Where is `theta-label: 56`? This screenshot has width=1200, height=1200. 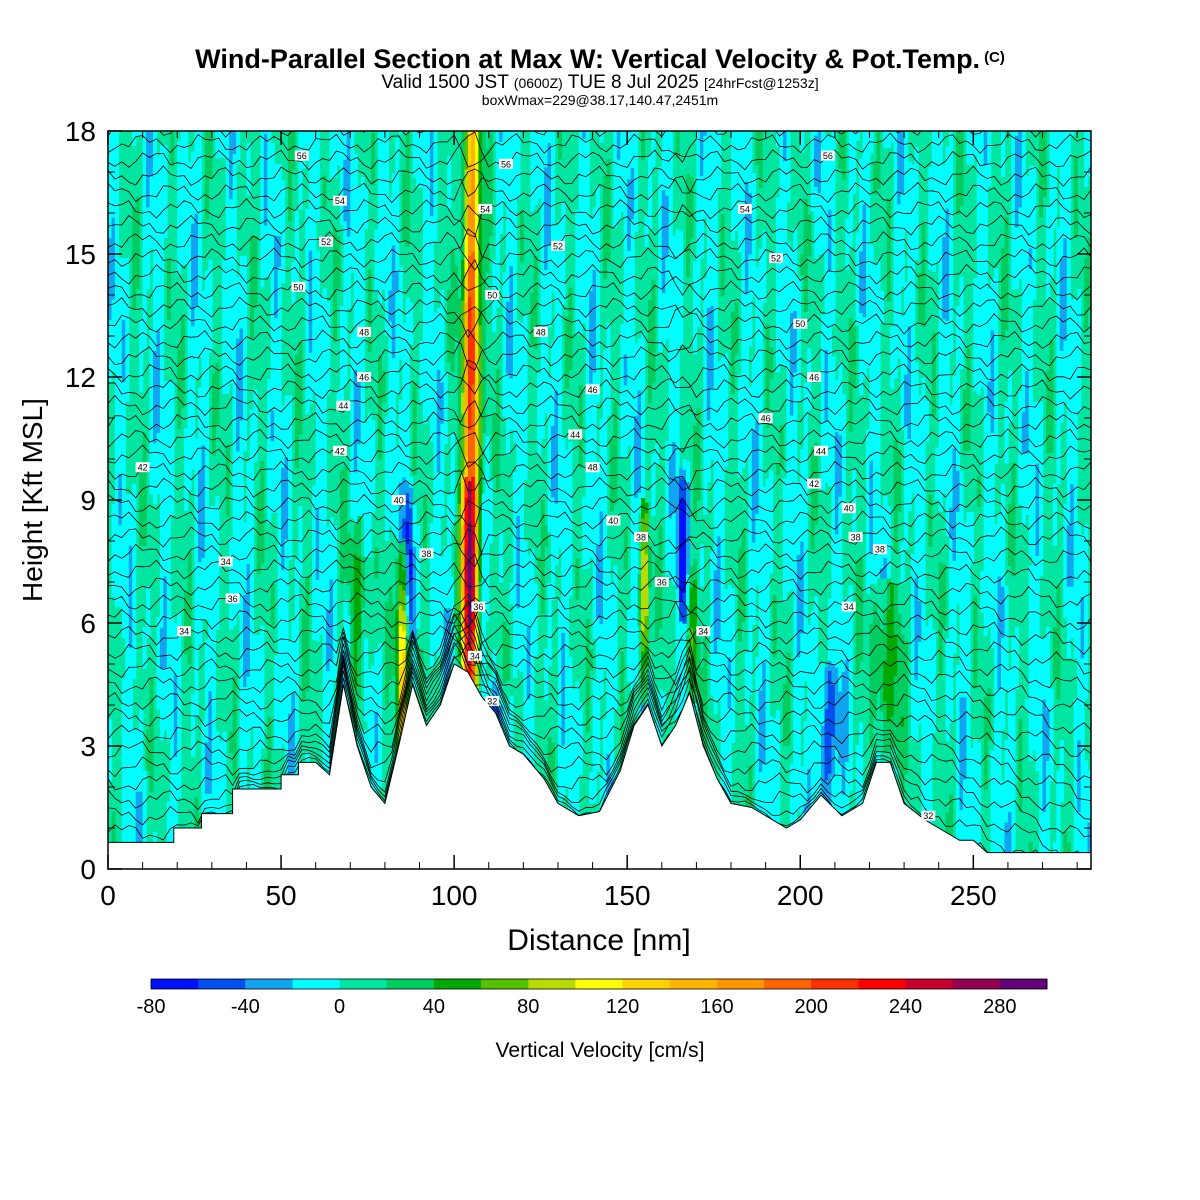
theta-label: 56 is located at coordinates (506, 163).